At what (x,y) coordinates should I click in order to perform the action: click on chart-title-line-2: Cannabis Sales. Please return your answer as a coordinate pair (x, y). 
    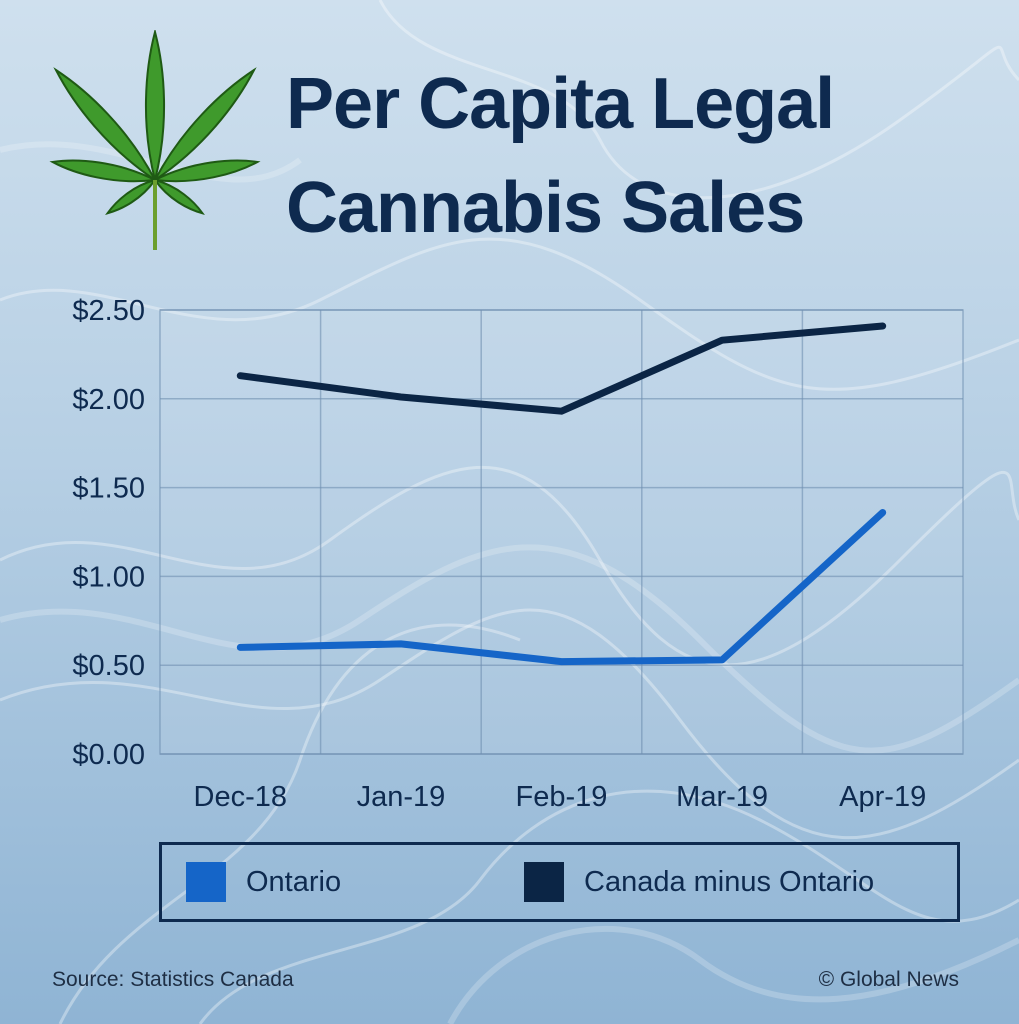
    Looking at the image, I should click on (545, 208).